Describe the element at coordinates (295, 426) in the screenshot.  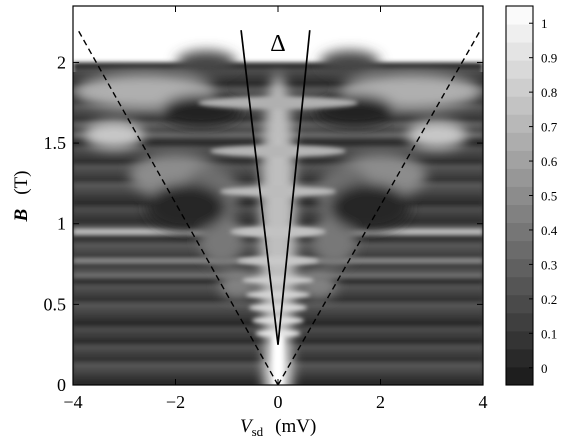
I see `x-axis-unit: (mV)` at that location.